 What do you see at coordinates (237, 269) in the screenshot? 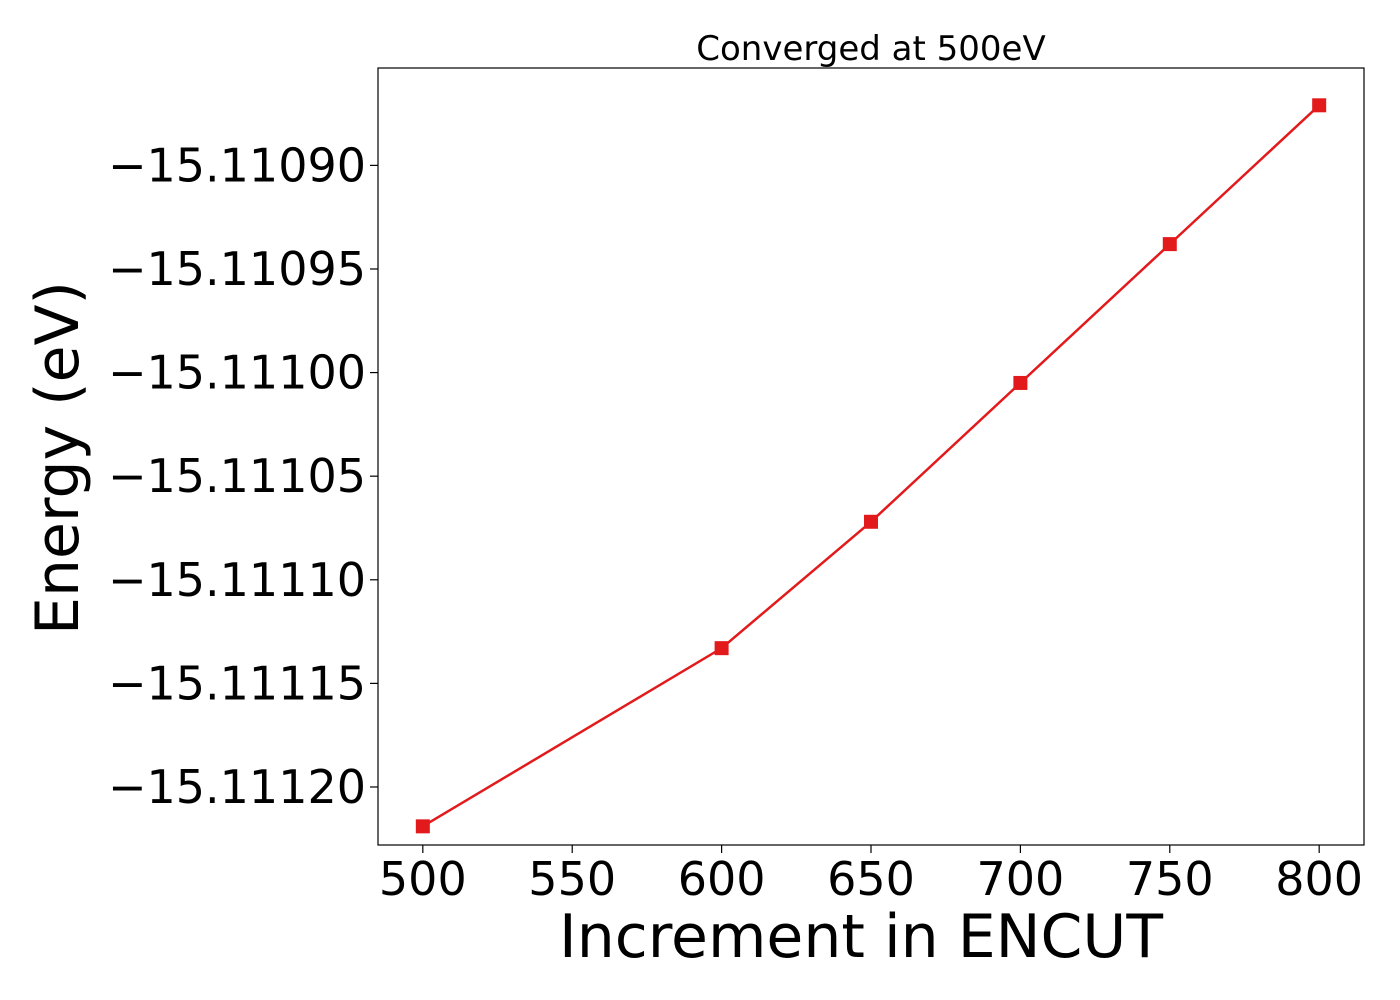
I see `y-tick-label-5: −15.11095` at bounding box center [237, 269].